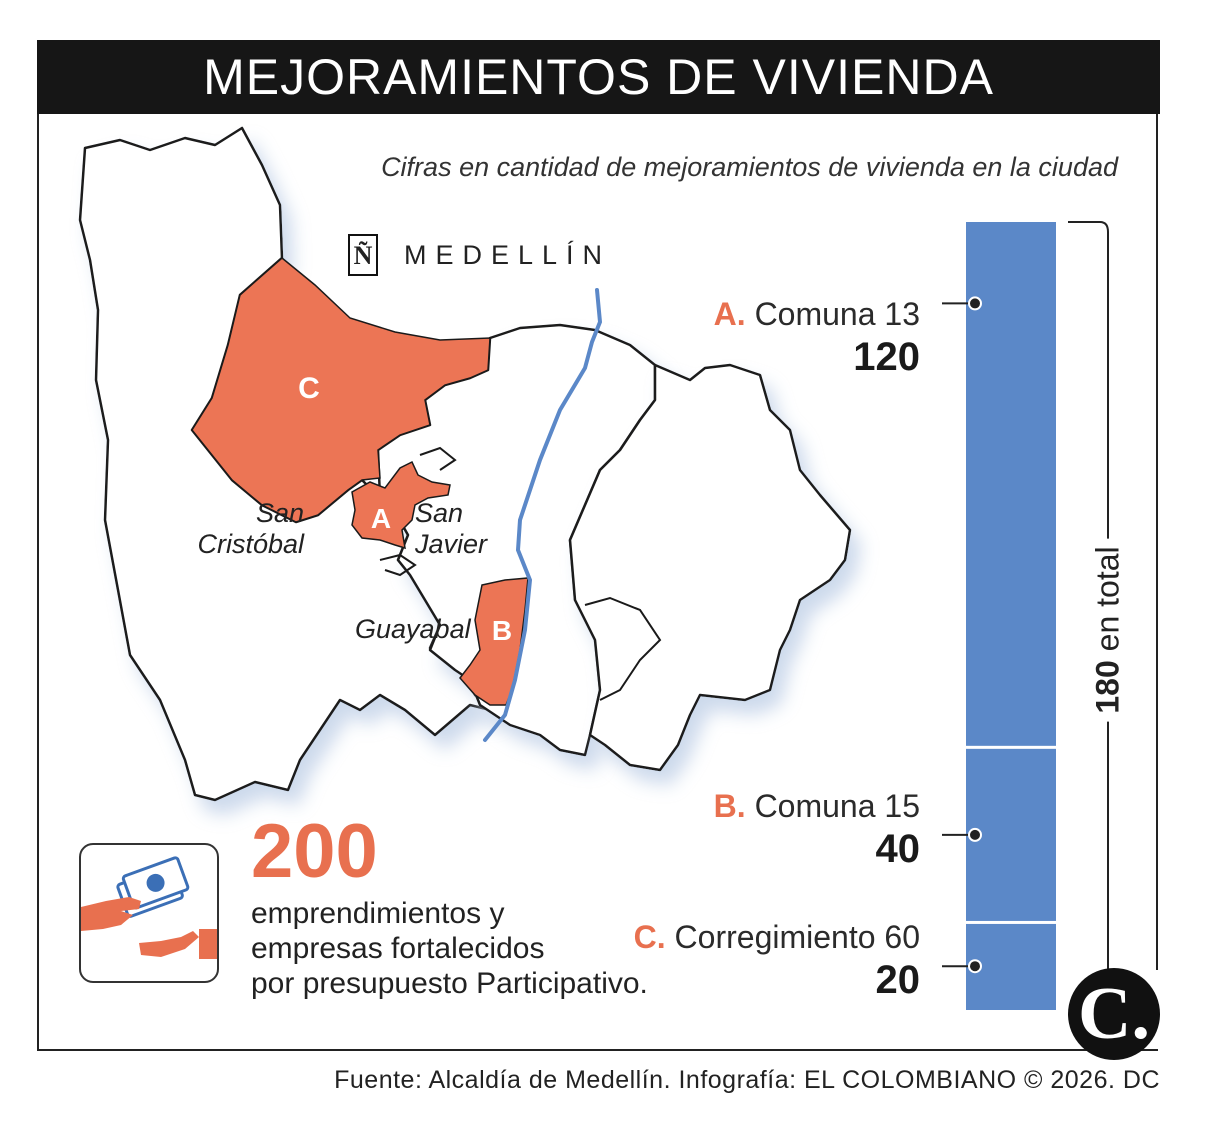 Image resolution: width=1205 pixels, height=1133 pixels. I want to click on category-b-letter: B., so click(729, 806).